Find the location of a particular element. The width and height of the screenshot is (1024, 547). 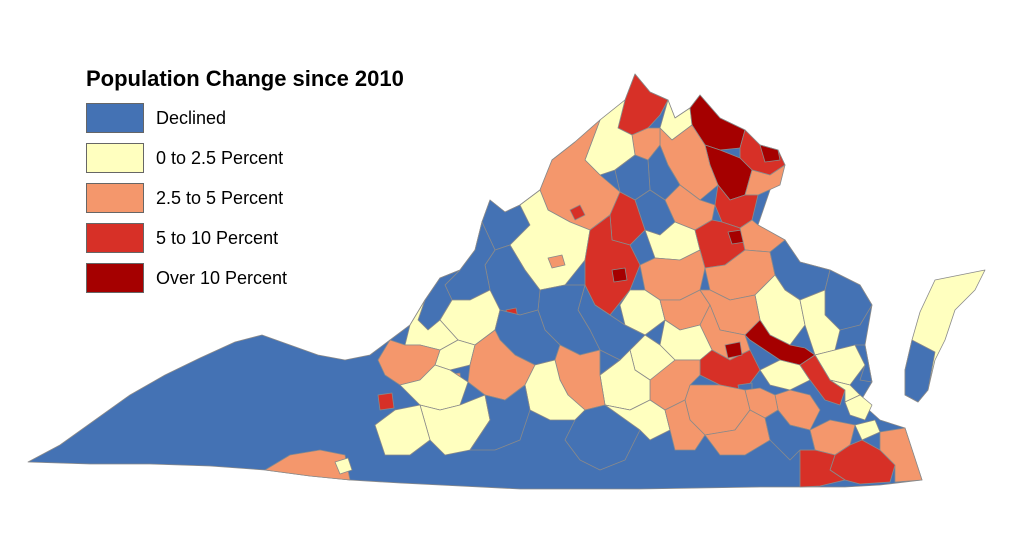

region-hampton is located at coordinates (858, 407).